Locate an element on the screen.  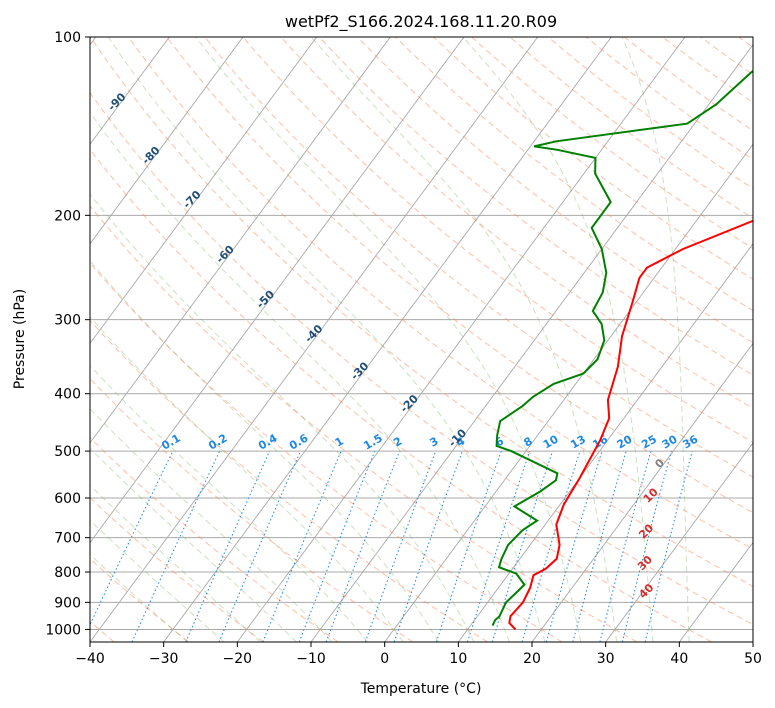
x-tick-label: 10 is located at coordinates (458, 659).